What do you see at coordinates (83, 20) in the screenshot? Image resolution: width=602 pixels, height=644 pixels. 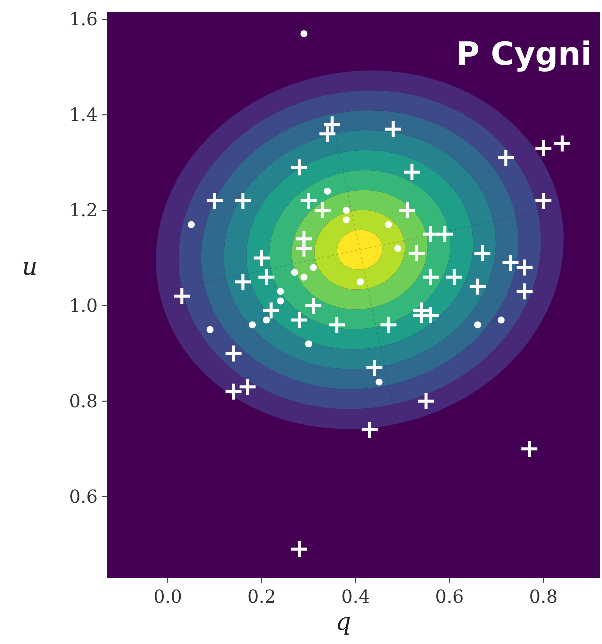 I see `y-tick-label: 1.6` at bounding box center [83, 20].